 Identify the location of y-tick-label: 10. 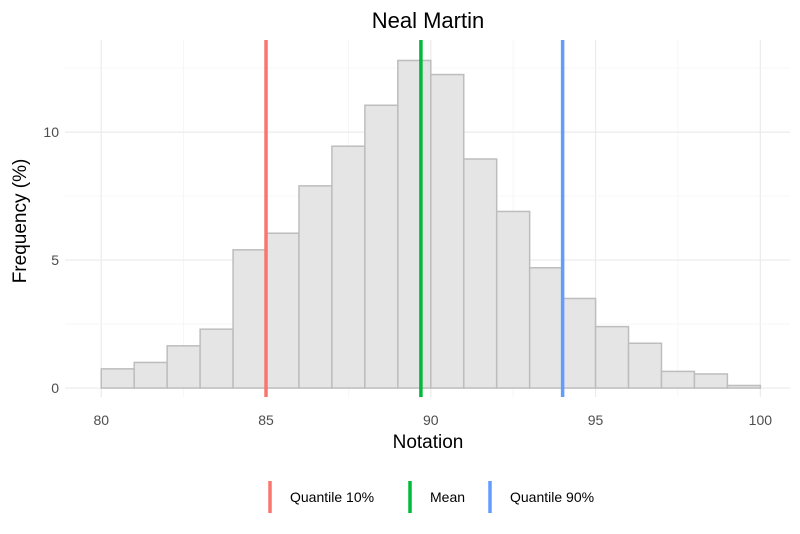
(51, 132).